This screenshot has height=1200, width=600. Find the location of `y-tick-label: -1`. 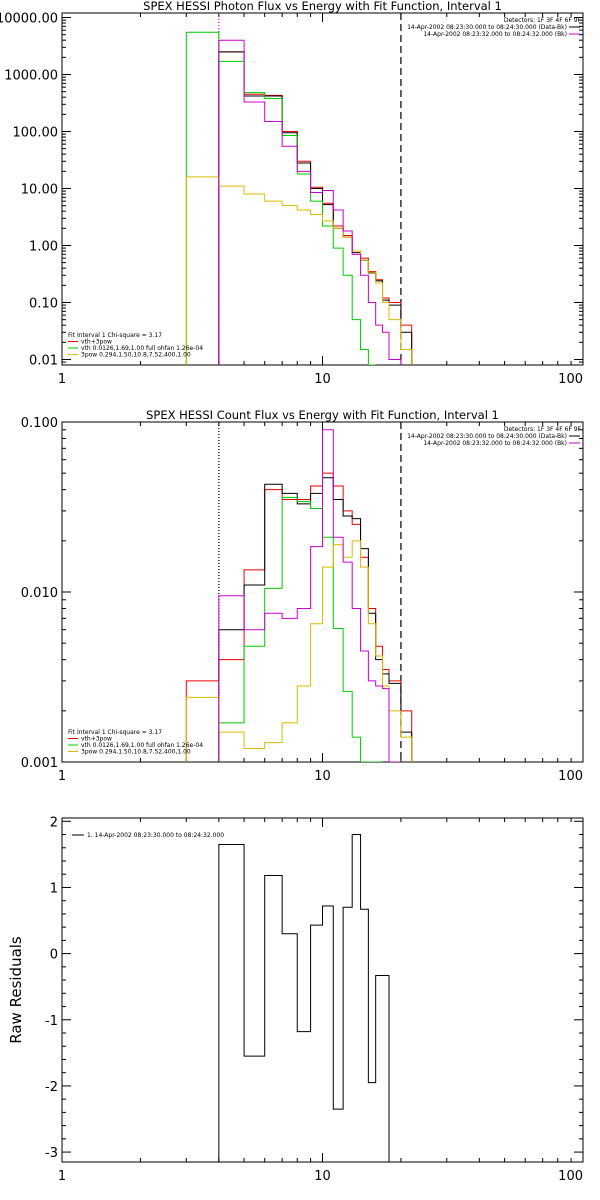

y-tick-label: -1 is located at coordinates (51, 1021).